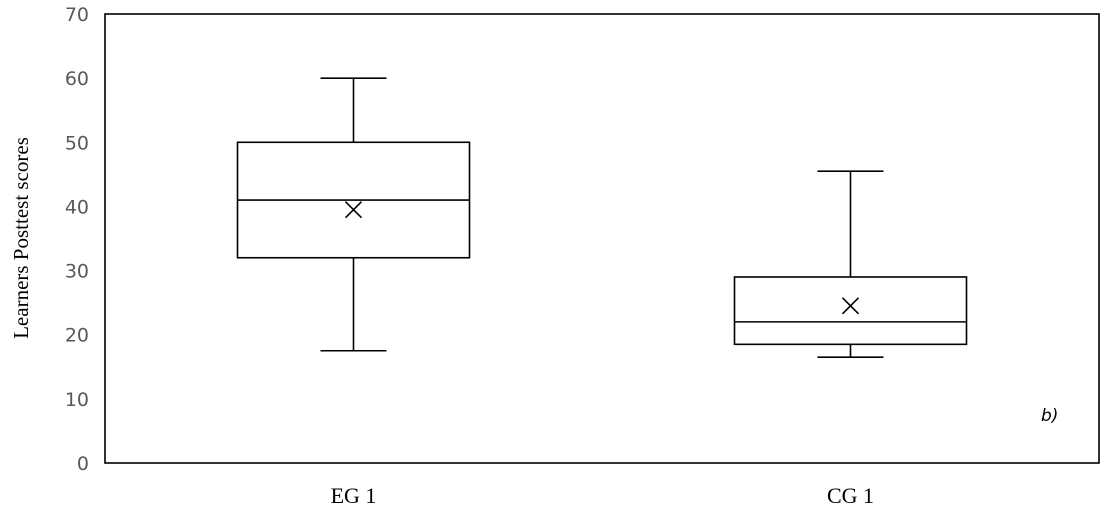 The image size is (1104, 512). What do you see at coordinates (77, 239) in the screenshot?
I see `y-axis: 0 10 20 30 40 50 60 70` at bounding box center [77, 239].